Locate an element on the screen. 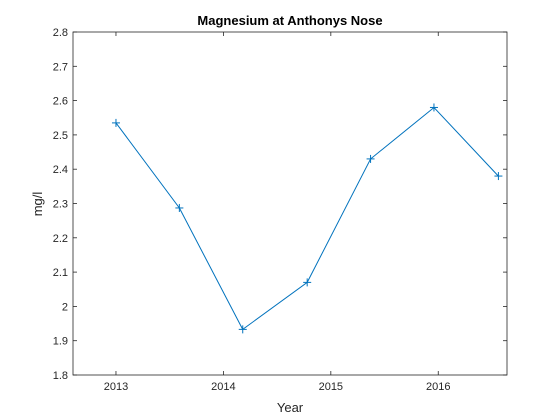 The width and height of the screenshot is (560, 420). y-tick-label: 2.2 is located at coordinates (60, 239).